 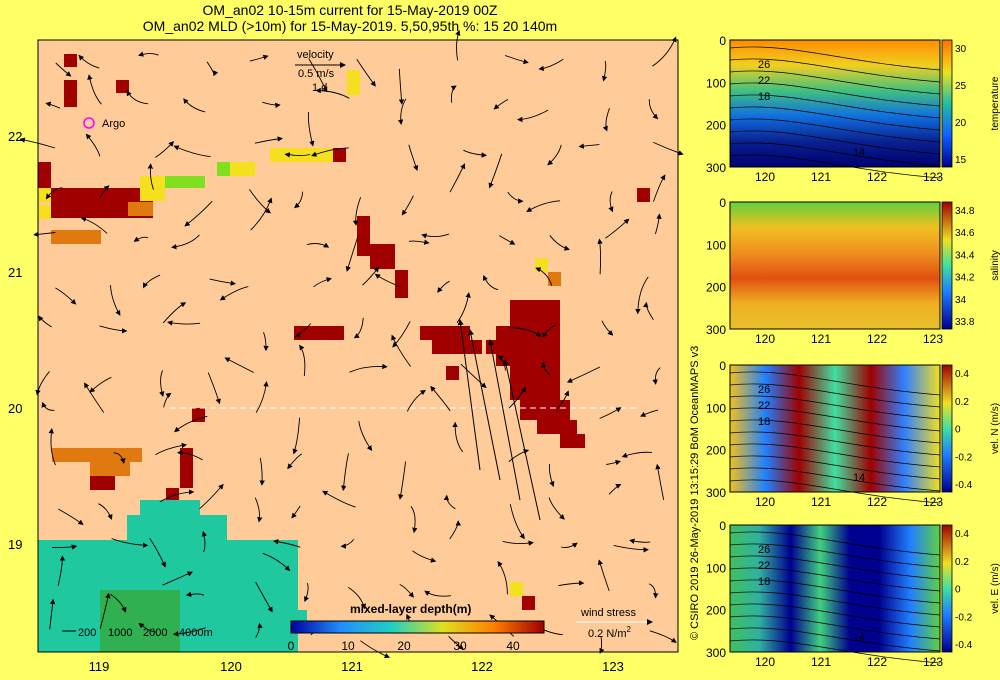 What do you see at coordinates (995, 103) in the screenshot?
I see `colorbar-label: temperature` at bounding box center [995, 103].